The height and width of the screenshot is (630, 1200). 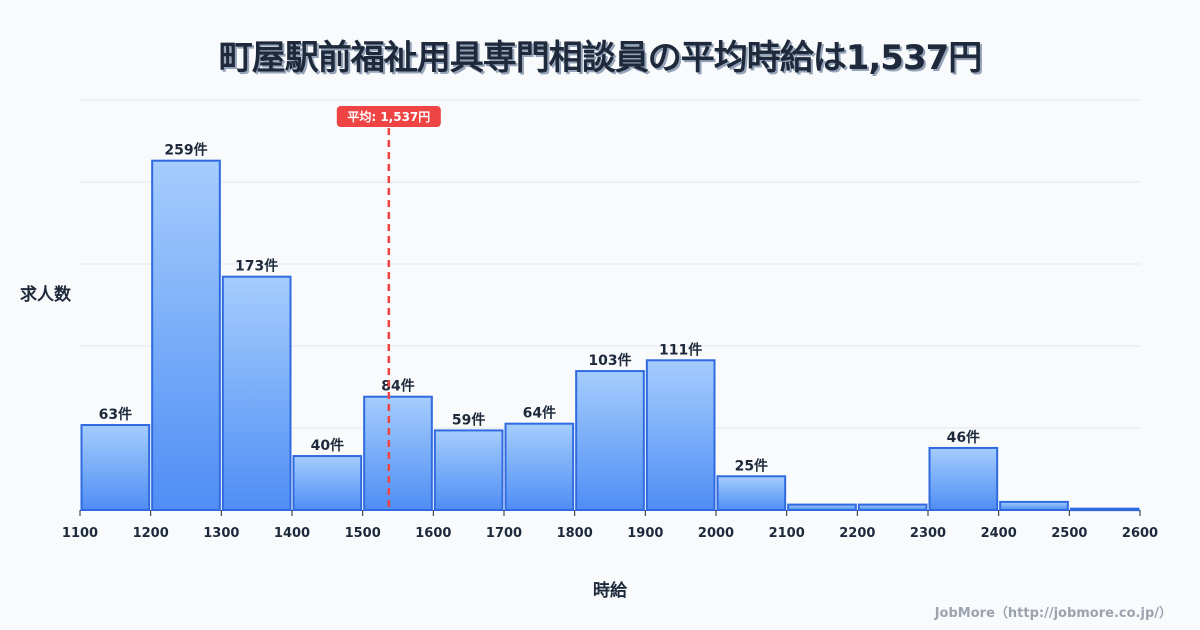 What do you see at coordinates (928, 533) in the screenshot?
I see `x-tick-label: 2300` at bounding box center [928, 533].